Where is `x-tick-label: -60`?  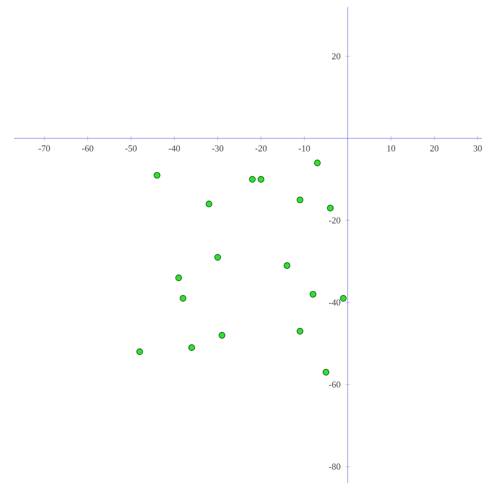 x-tick-label: -60 is located at coordinates (88, 148).